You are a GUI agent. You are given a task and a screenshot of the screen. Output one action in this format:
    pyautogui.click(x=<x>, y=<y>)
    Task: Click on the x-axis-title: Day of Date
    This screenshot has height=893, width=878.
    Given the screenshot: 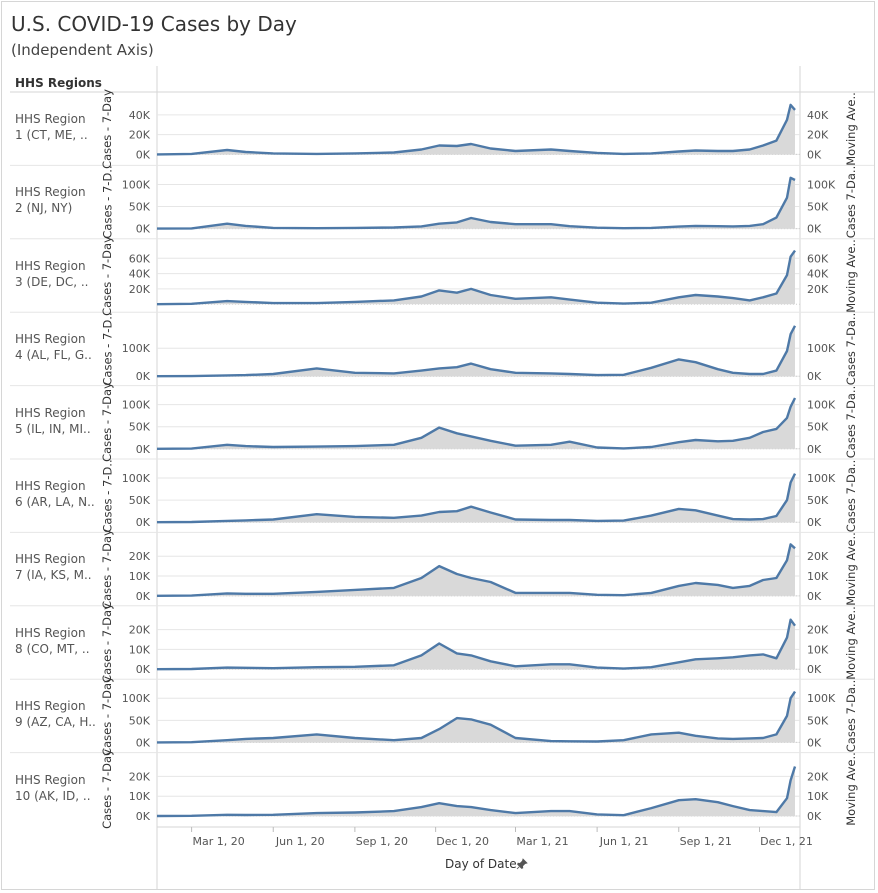 What is the action you would take?
    pyautogui.click(x=481, y=864)
    